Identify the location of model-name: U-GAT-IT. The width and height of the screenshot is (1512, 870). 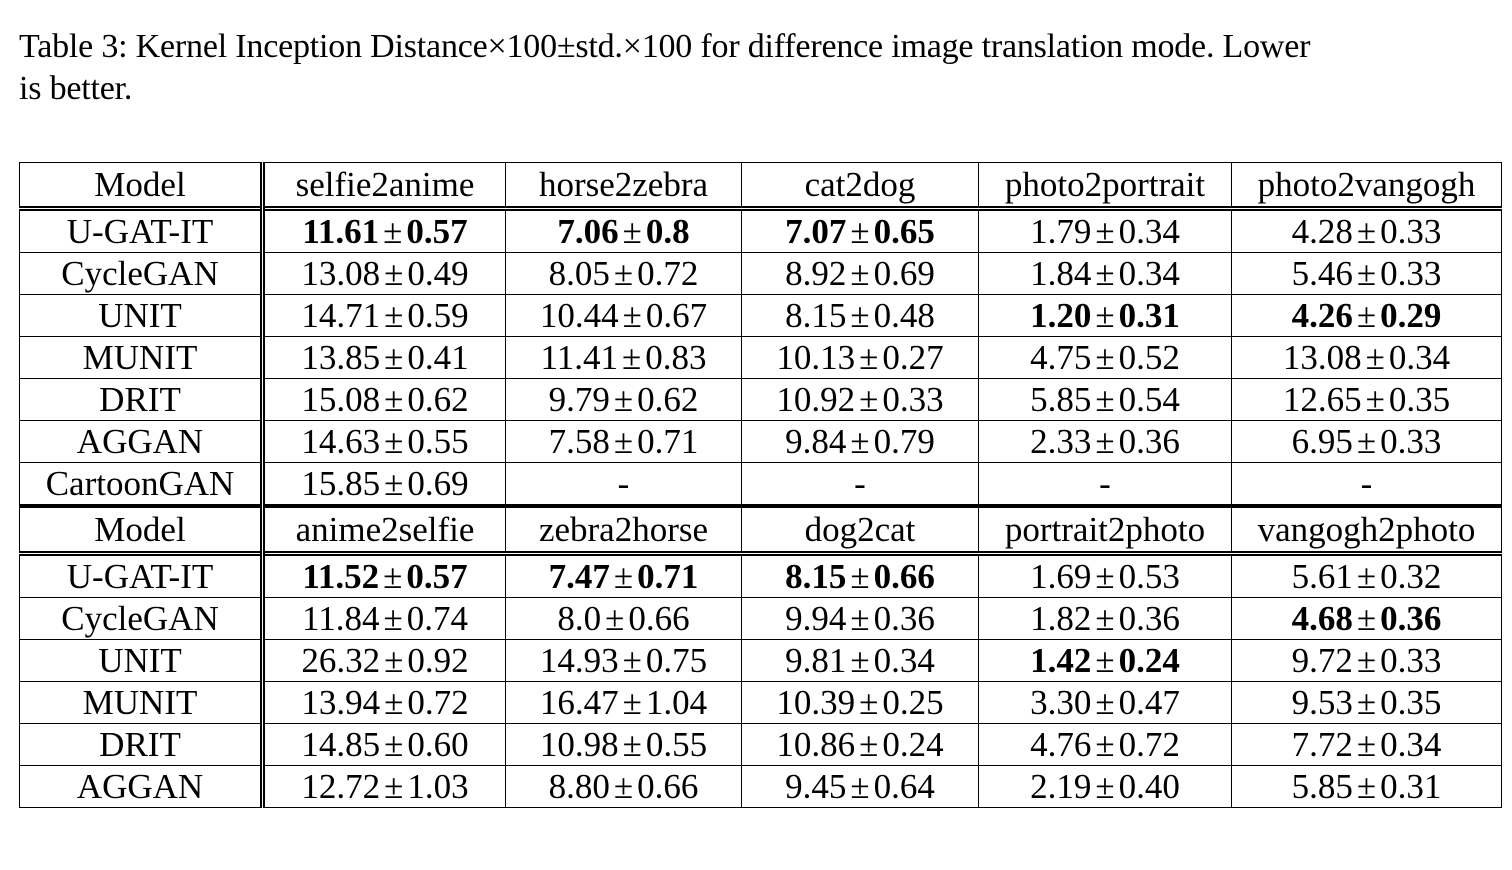
(142, 229).